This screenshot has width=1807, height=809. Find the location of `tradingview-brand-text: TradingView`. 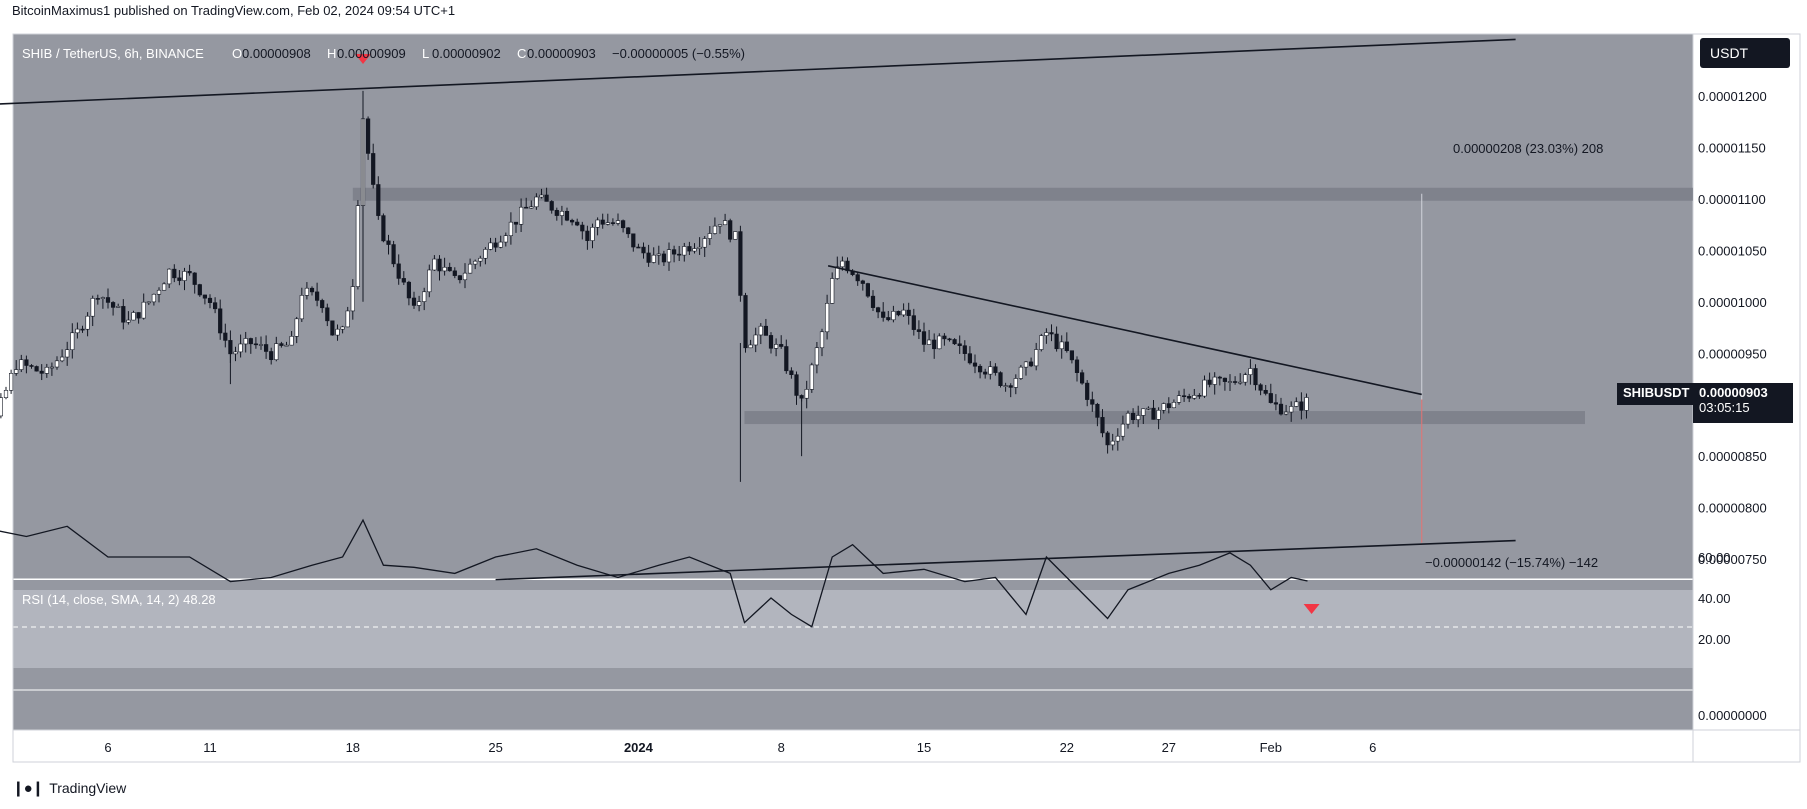

tradingview-brand-text: TradingView is located at coordinates (88, 788).